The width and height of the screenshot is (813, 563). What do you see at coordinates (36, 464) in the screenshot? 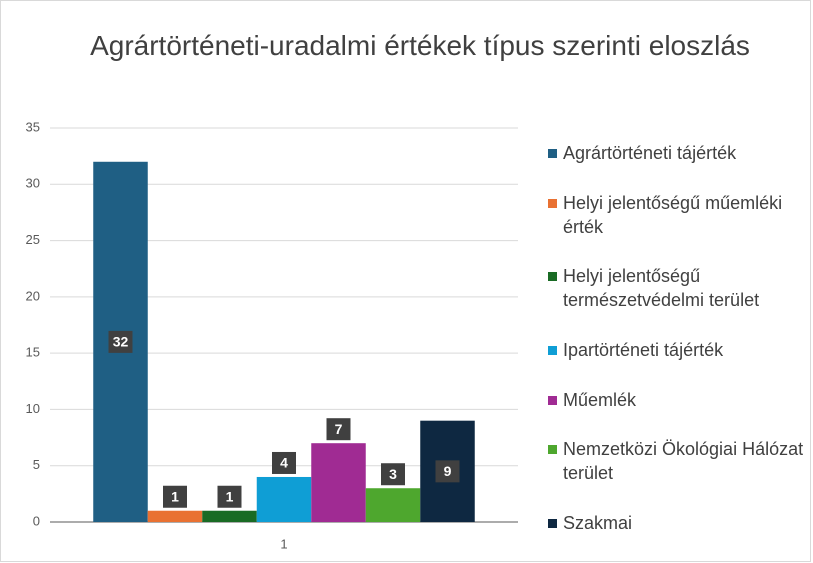
I see `y-tick-label: 5` at bounding box center [36, 464].